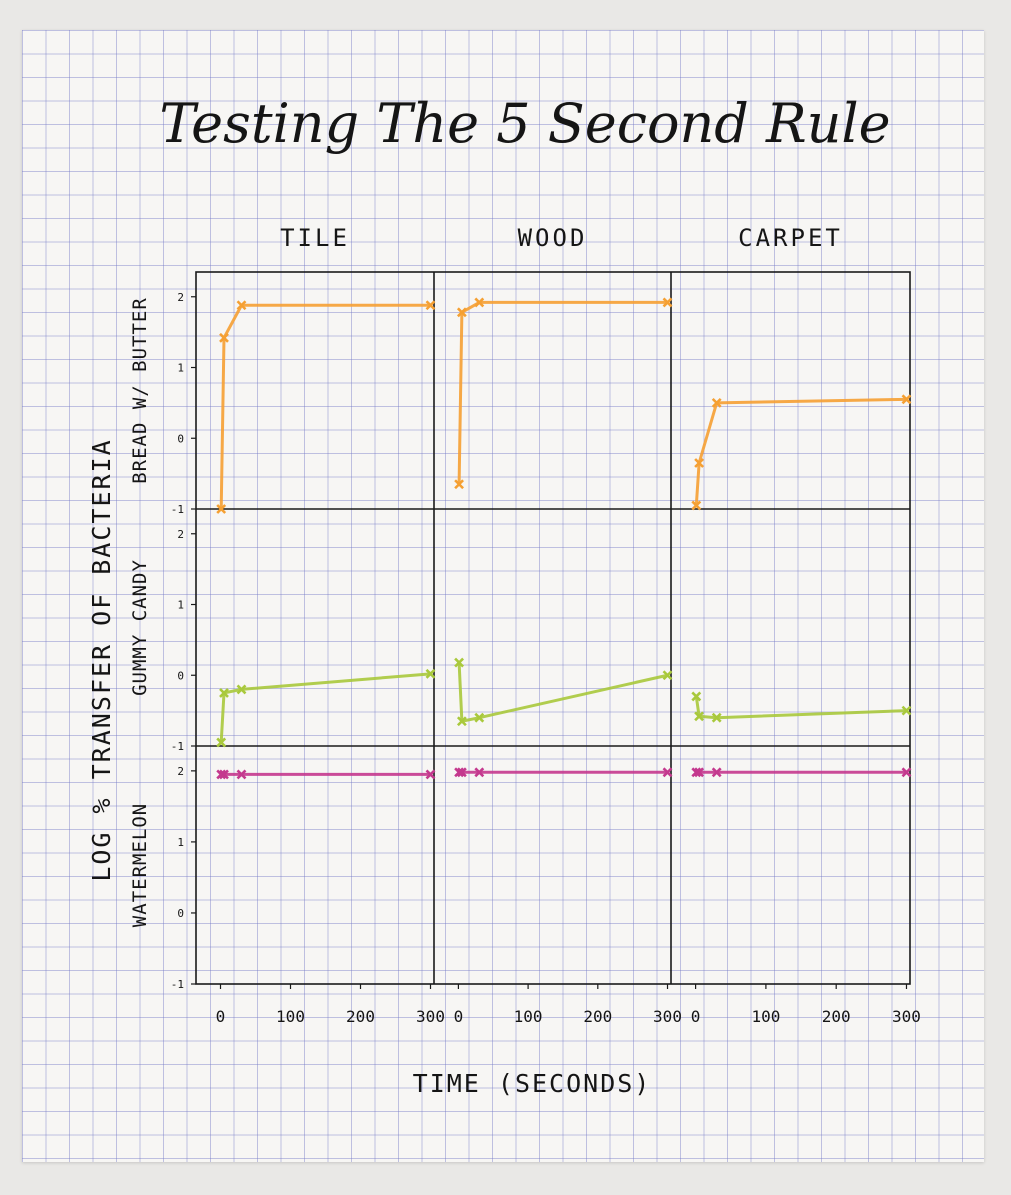 This screenshot has height=1195, width=1011. I want to click on series-watermelon-wood, so click(563, 772).